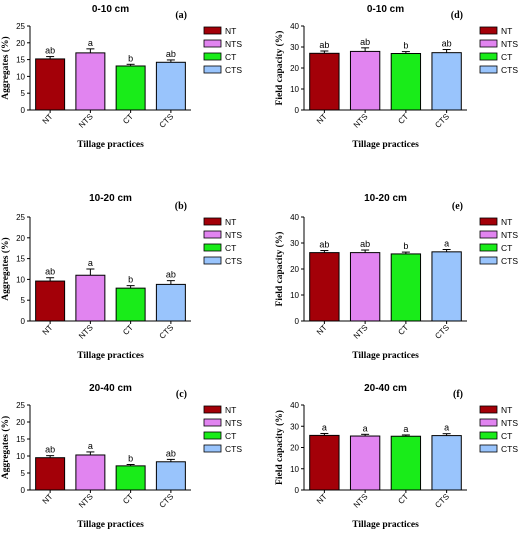 The image size is (531, 550). What do you see at coordinates (457, 15) in the screenshot?
I see `panel-label: (d)` at bounding box center [457, 15].